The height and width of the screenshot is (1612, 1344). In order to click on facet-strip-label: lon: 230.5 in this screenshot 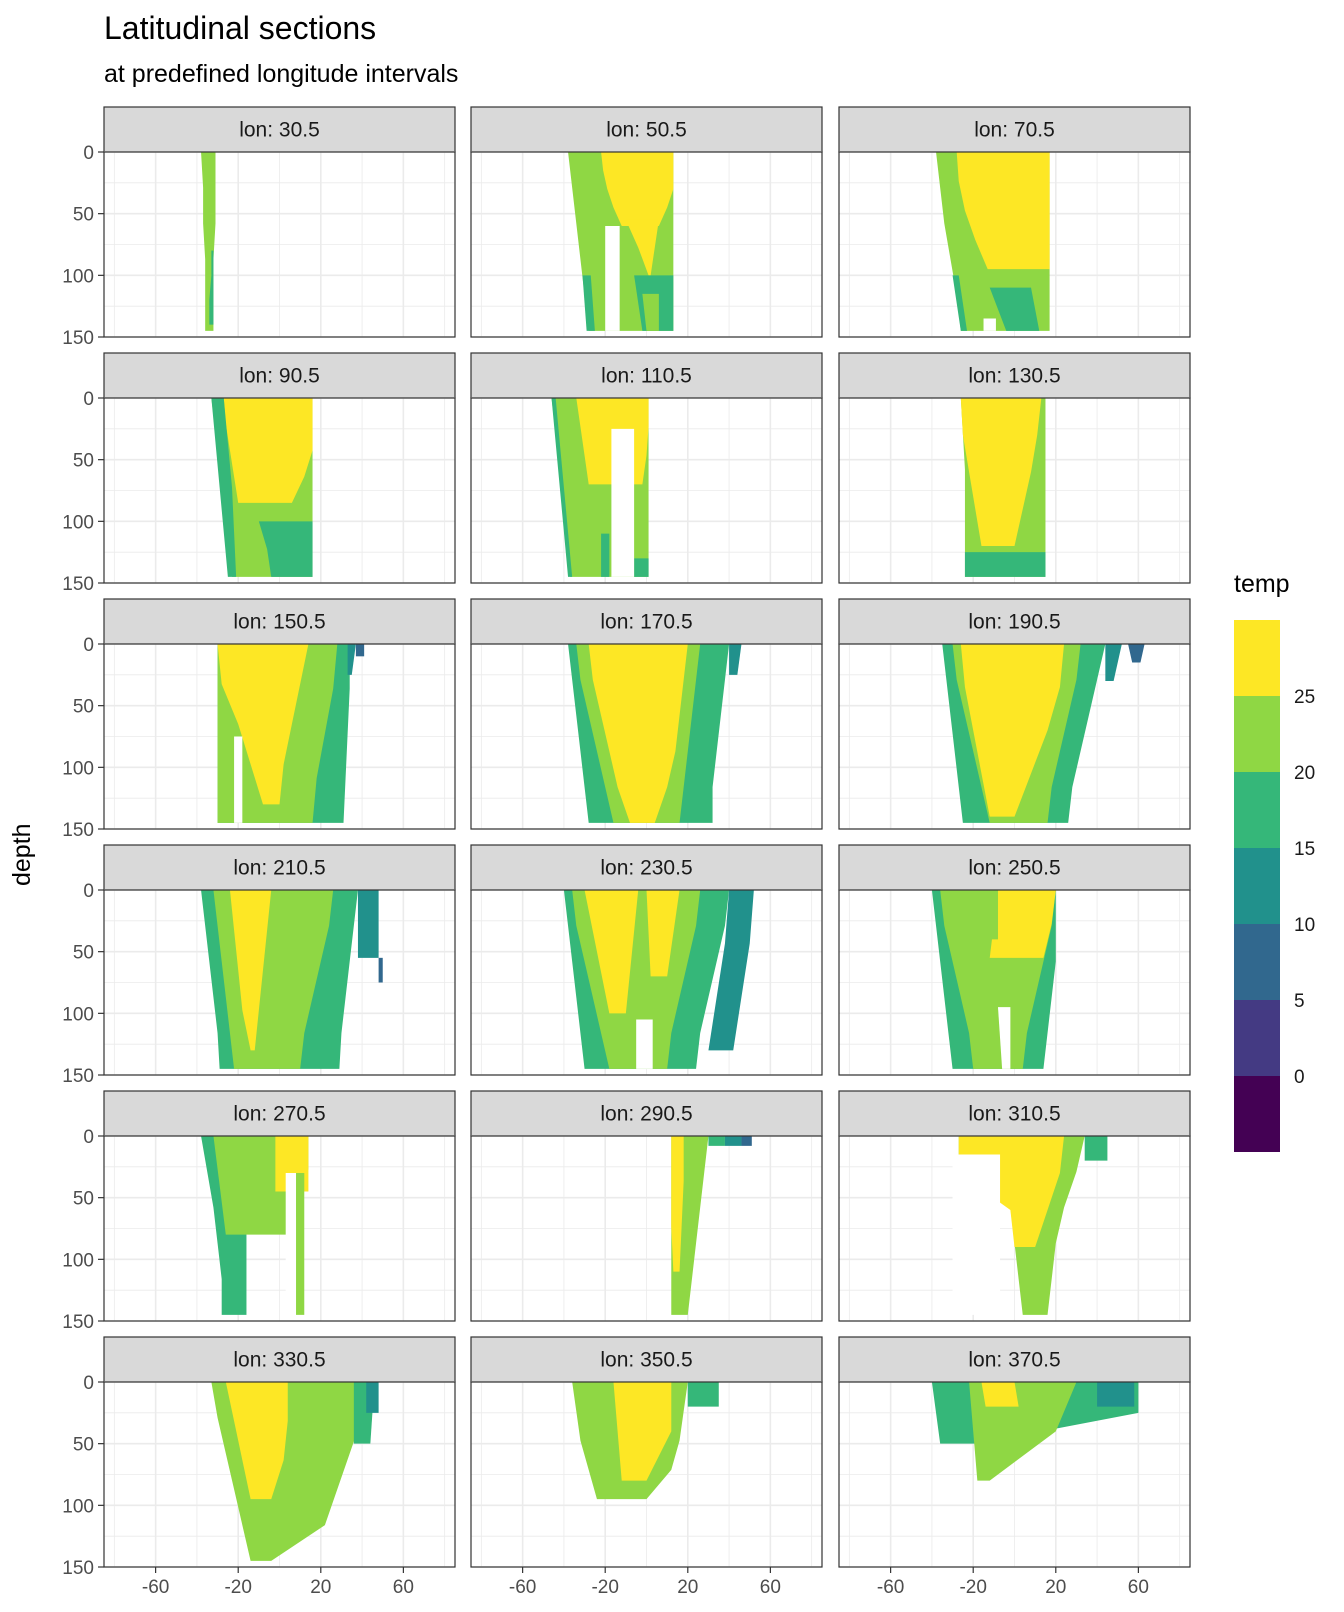, I will do `click(646, 868)`.